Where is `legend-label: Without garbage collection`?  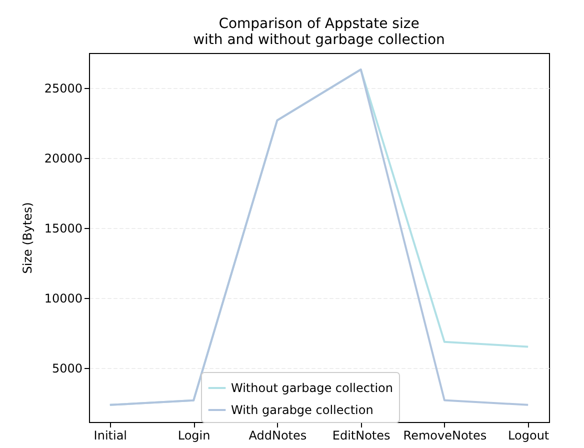
legend-label: Without garbage collection is located at coordinates (312, 388).